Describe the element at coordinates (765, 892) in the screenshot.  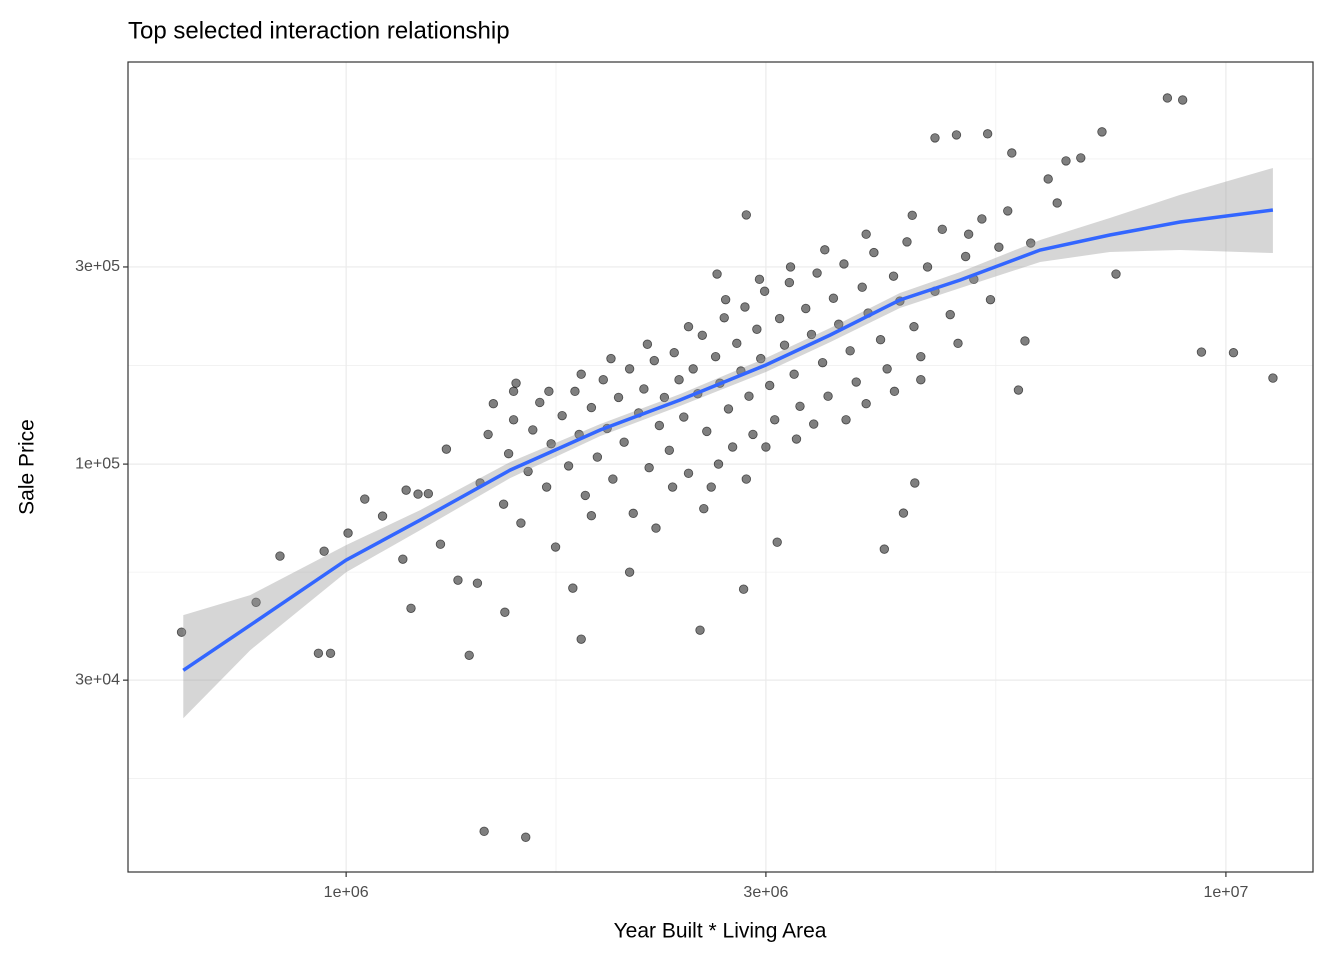
I see `x-tick-label: 3e+06` at that location.